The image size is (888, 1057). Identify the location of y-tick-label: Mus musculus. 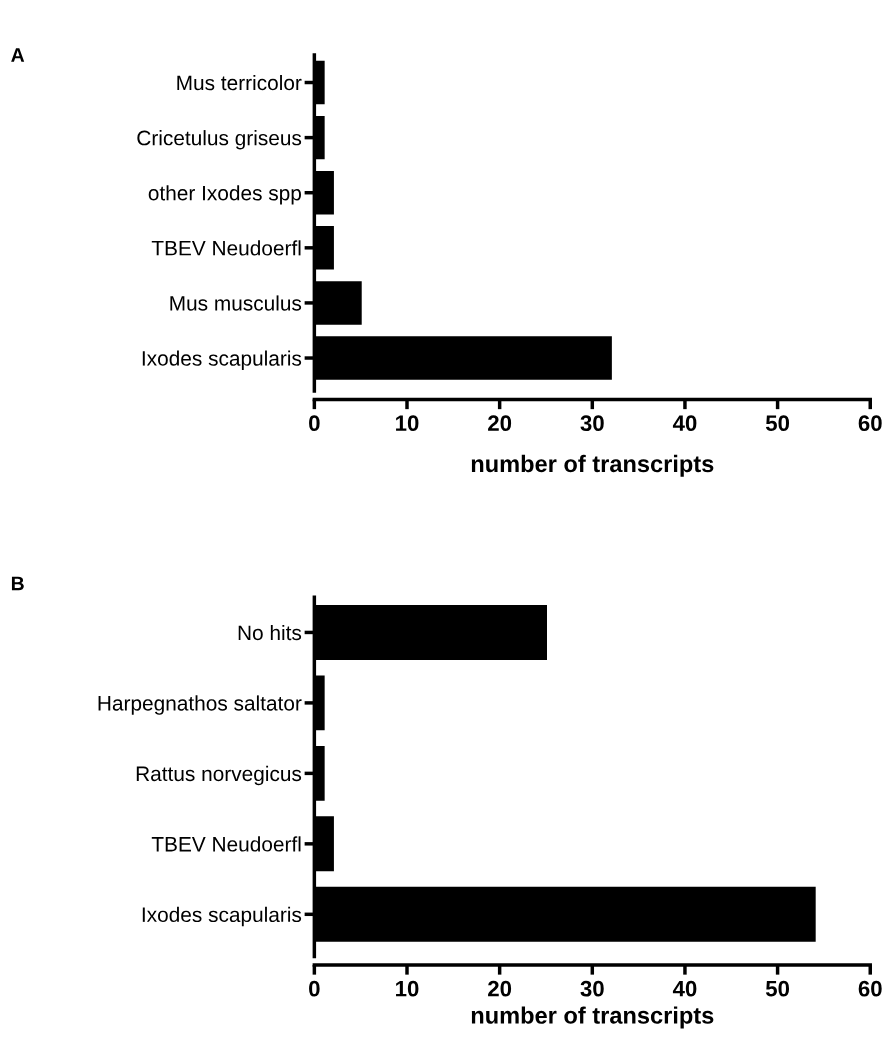
(236, 303).